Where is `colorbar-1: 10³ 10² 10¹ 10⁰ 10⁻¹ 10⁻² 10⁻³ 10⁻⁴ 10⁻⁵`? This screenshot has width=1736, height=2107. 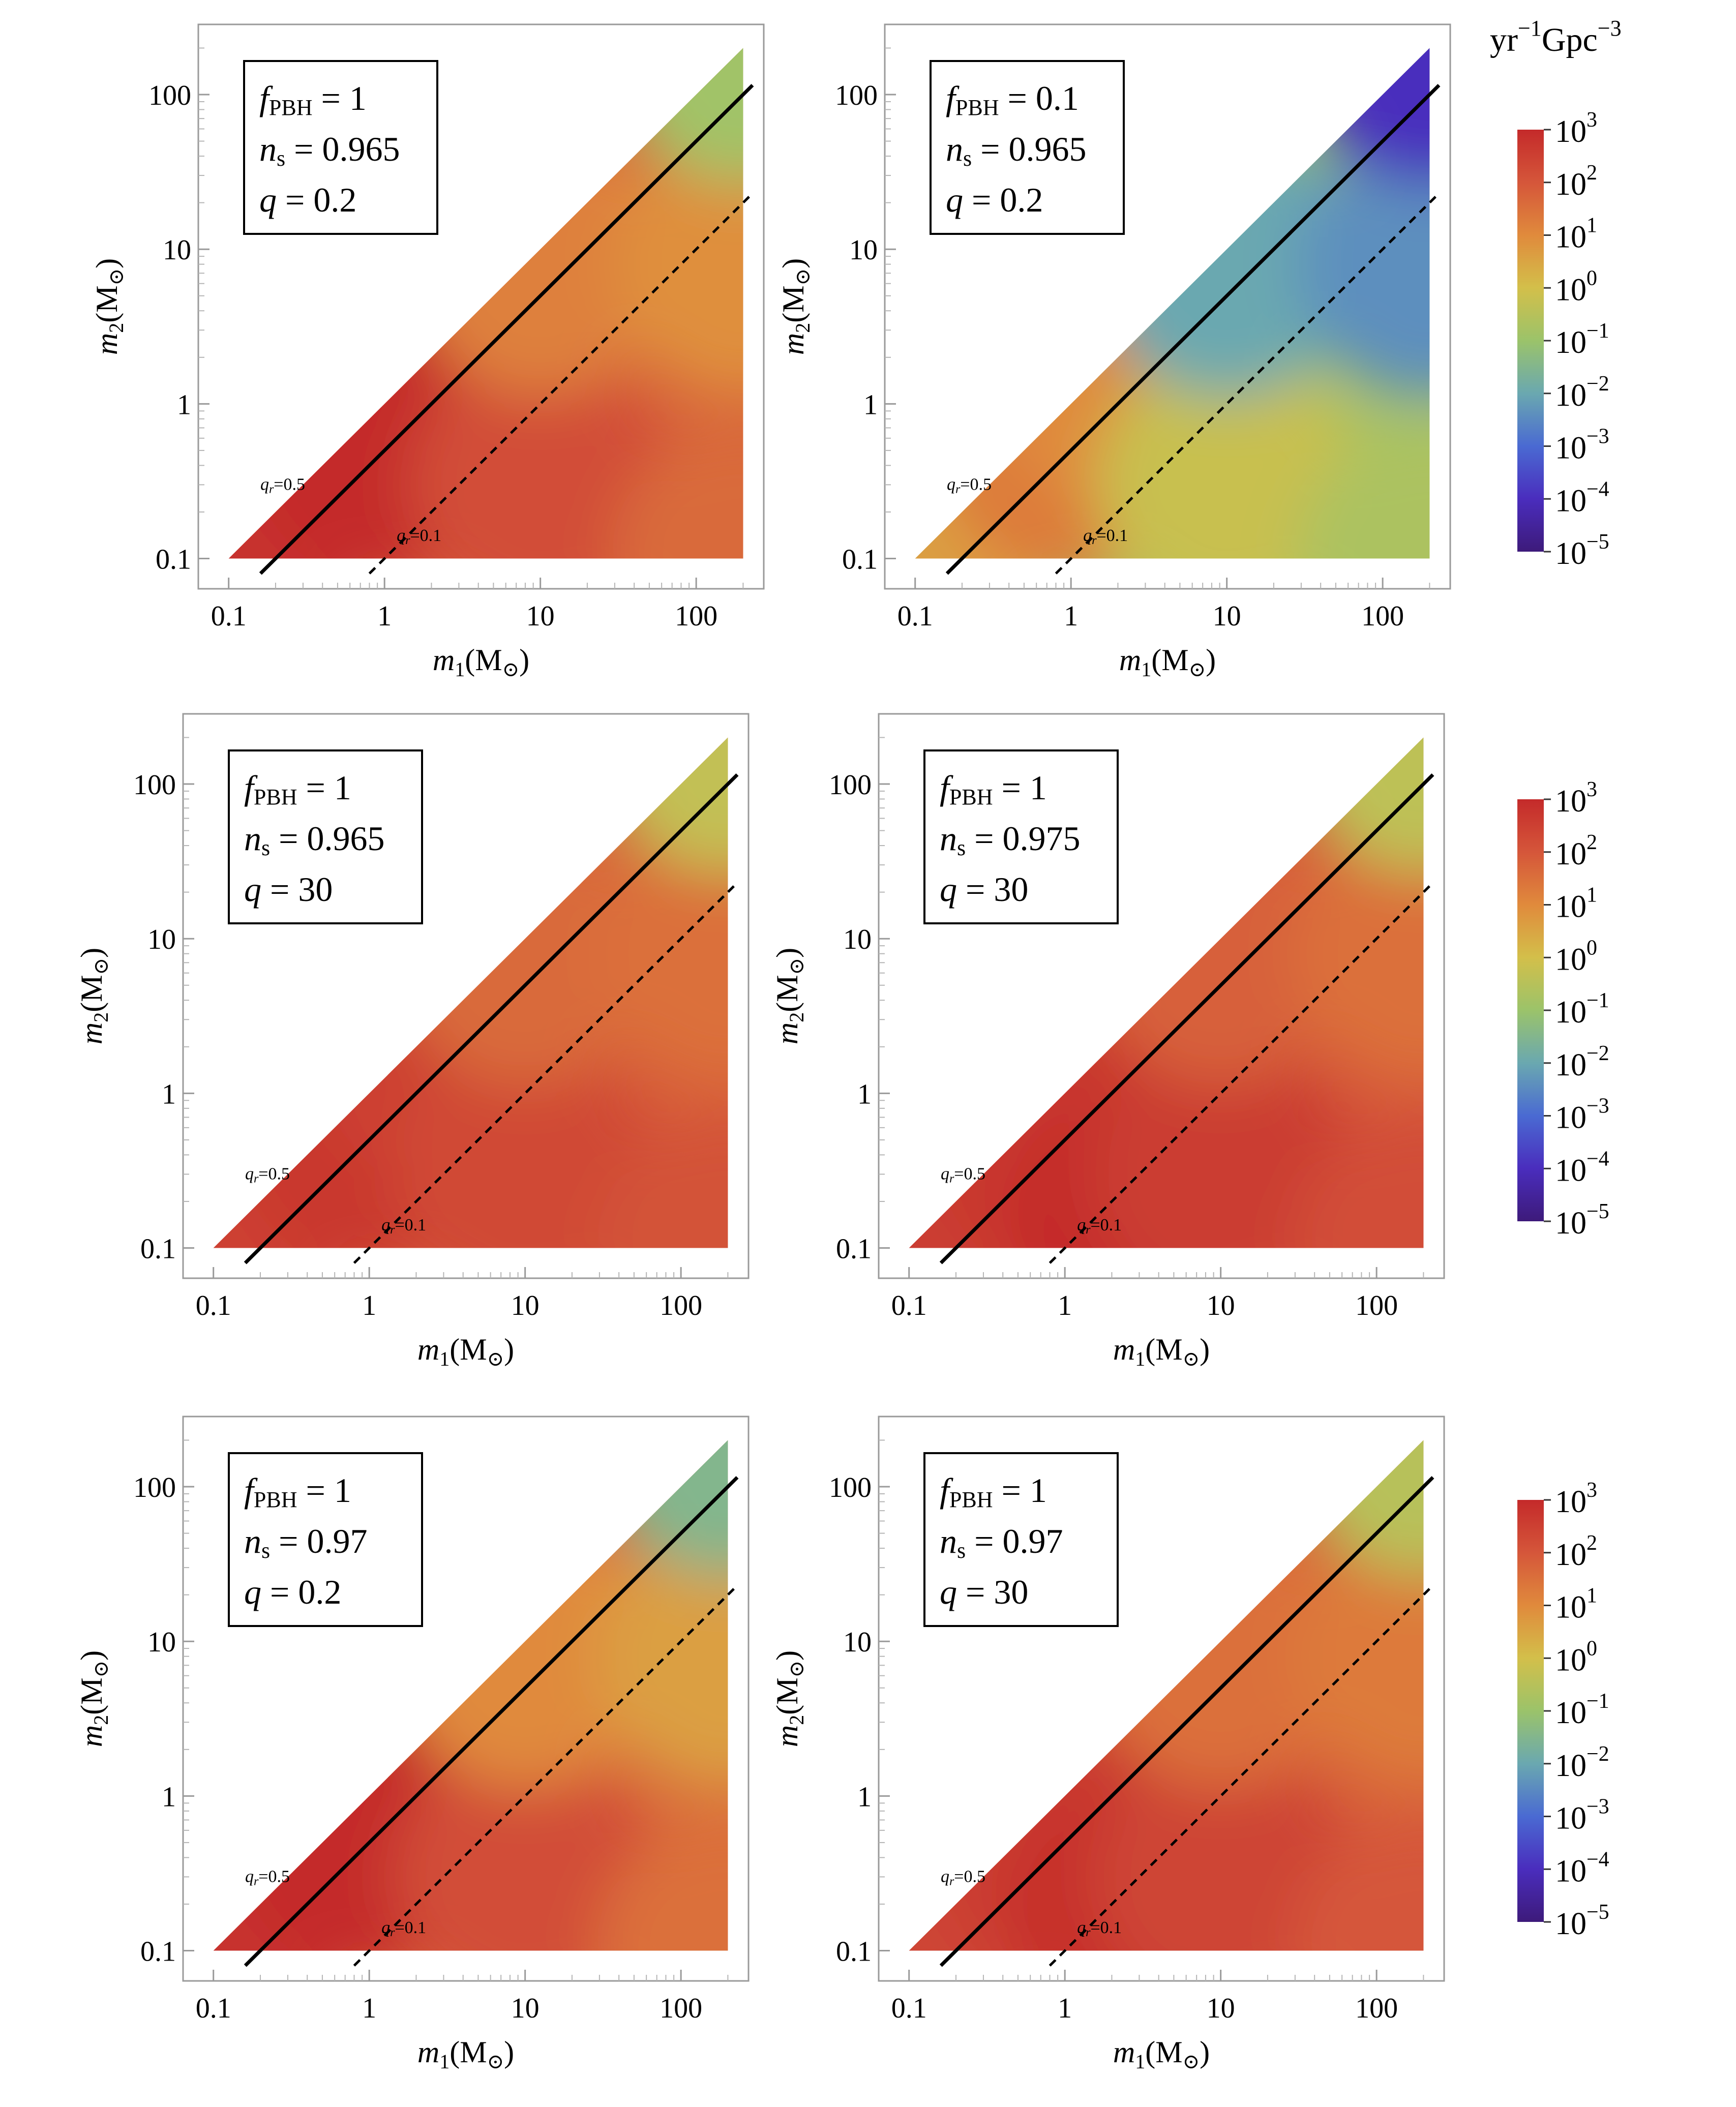 colorbar-1: 10³ 10² 10¹ 10⁰ 10⁻¹ 10⁻² 10⁻³ 10⁻⁴ 10⁻⁵ is located at coordinates (1563, 339).